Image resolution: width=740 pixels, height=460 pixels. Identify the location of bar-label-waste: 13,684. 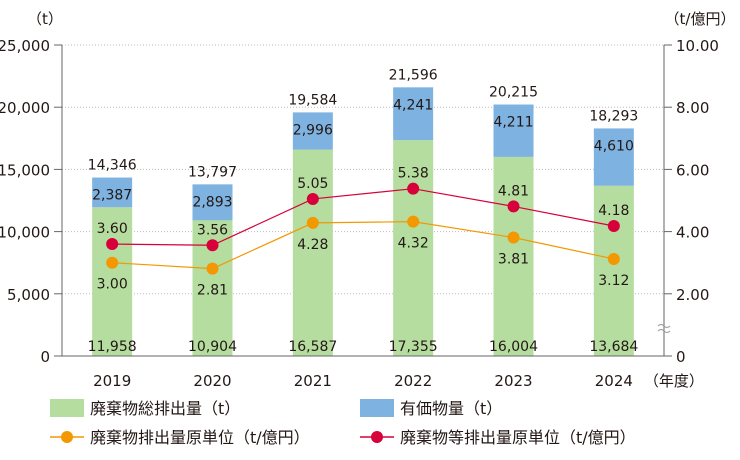
(613, 347).